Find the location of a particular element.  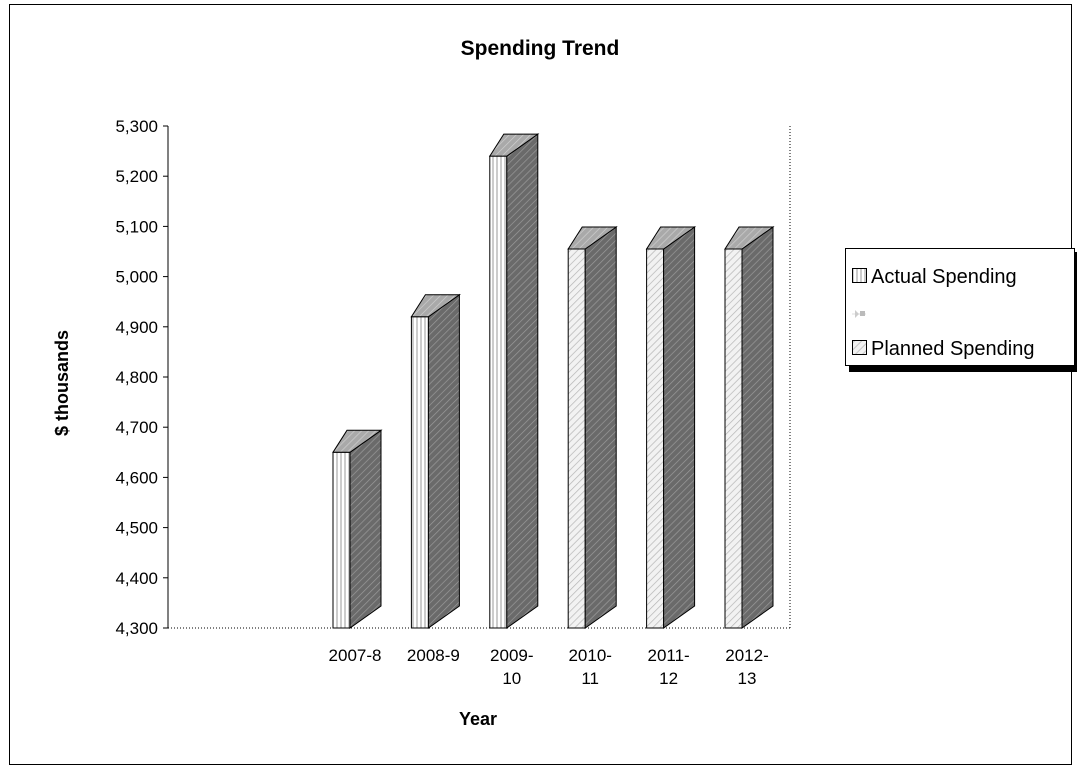

legend-swatch-planned is located at coordinates (859, 347).